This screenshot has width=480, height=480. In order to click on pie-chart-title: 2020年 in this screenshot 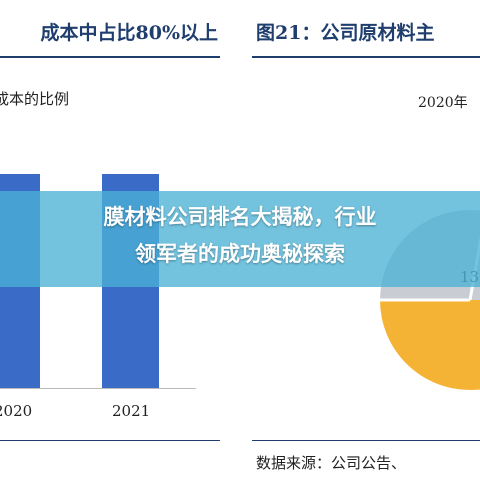, I will do `click(443, 103)`.